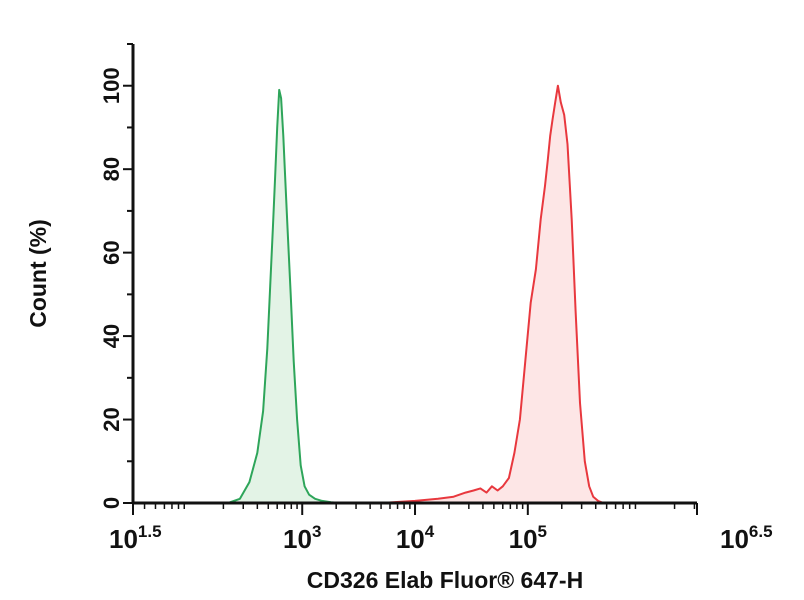 This screenshot has width=804, height=600. Describe the element at coordinates (38, 273) in the screenshot. I see `y-axis-title: Count (%)` at that location.